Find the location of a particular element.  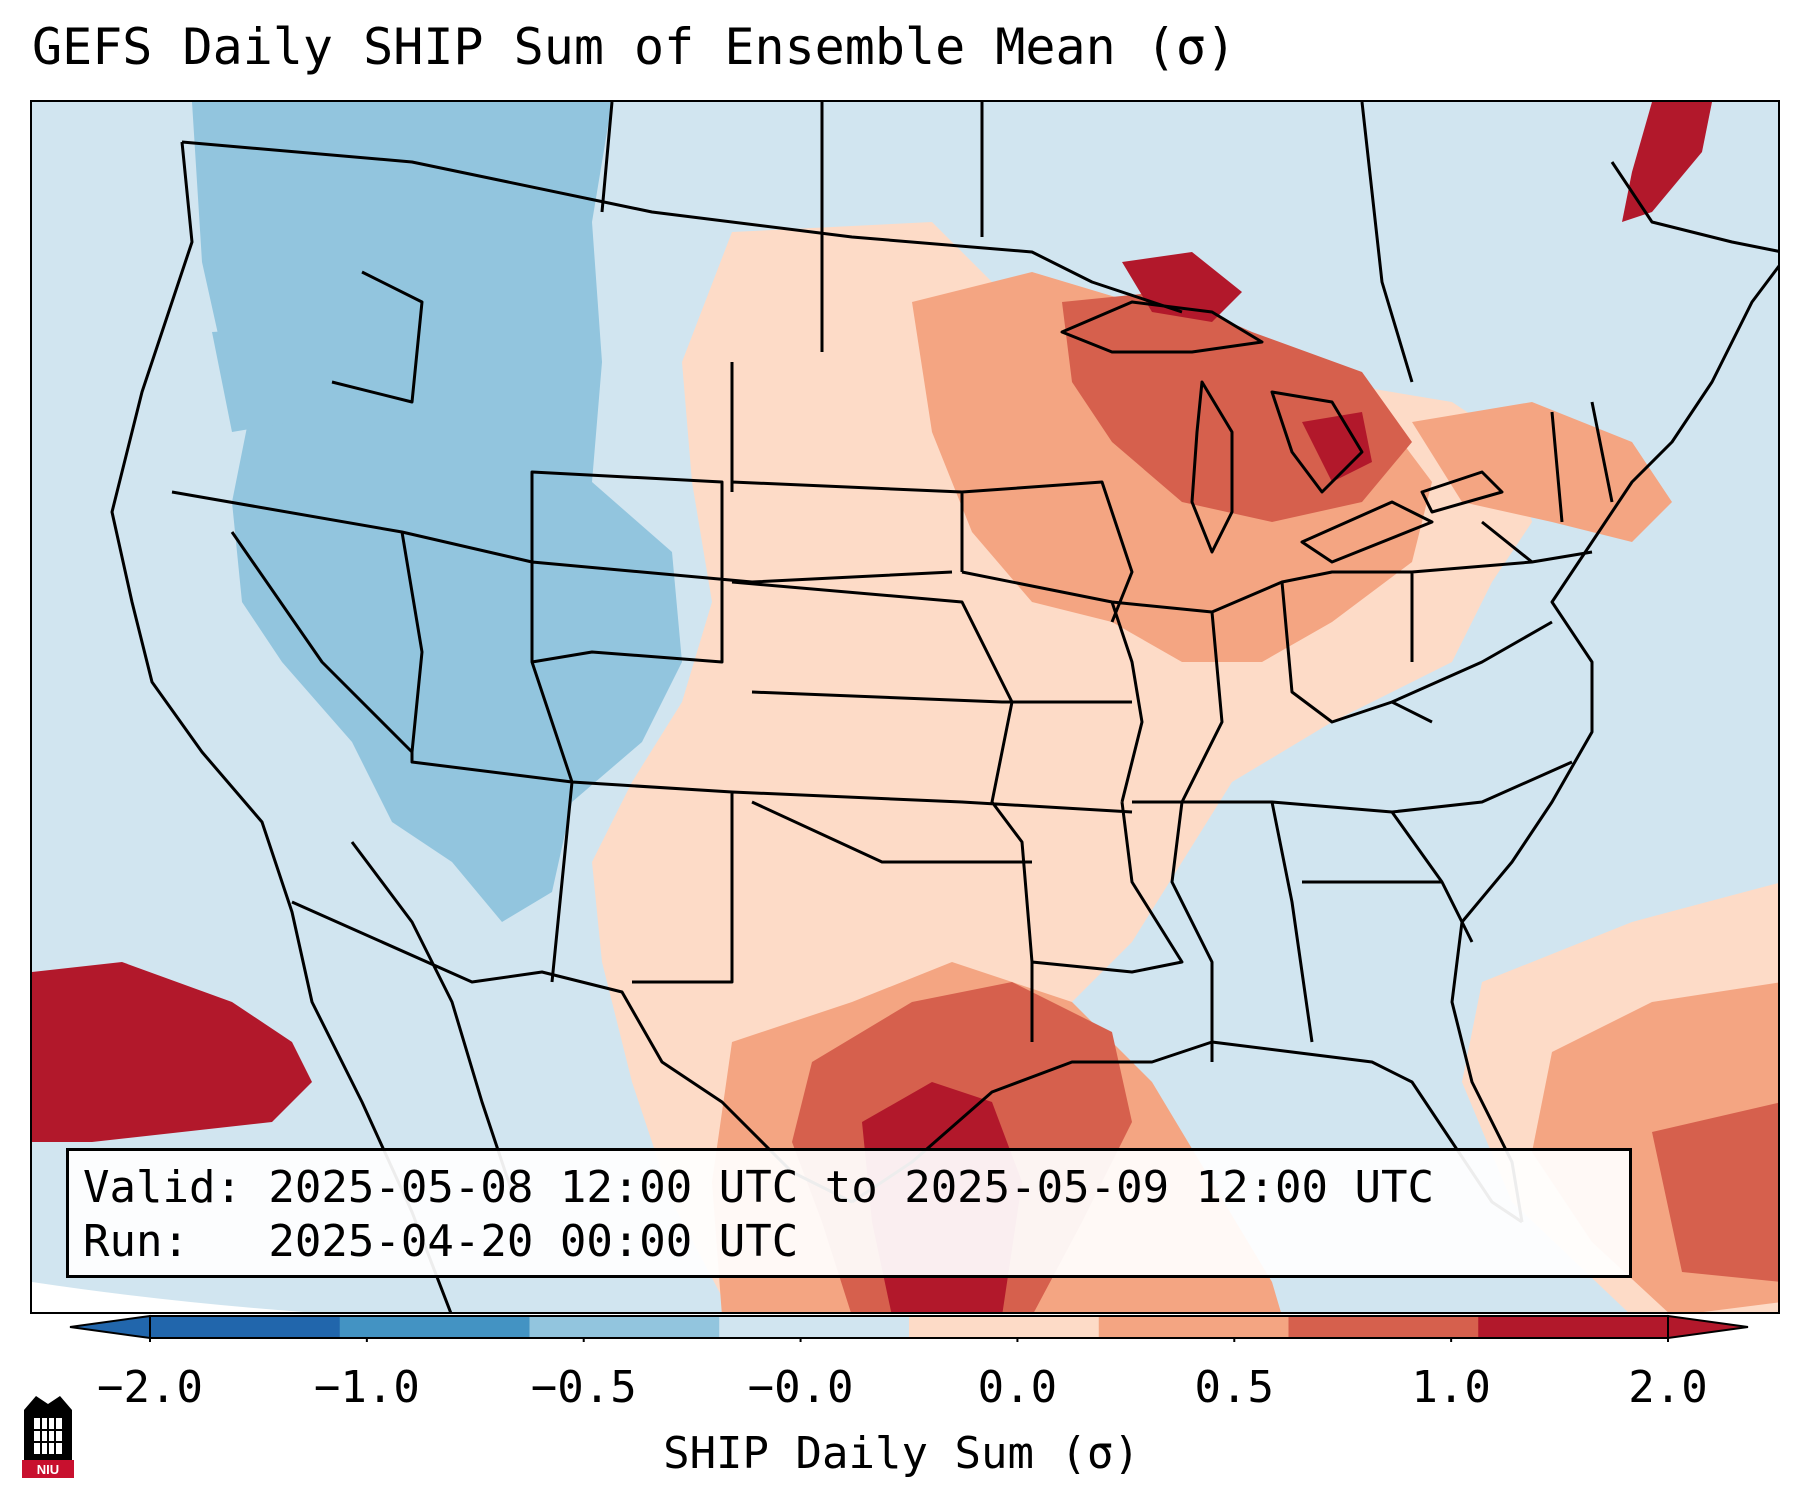

projection-edge is located at coordinates (168, 1297).